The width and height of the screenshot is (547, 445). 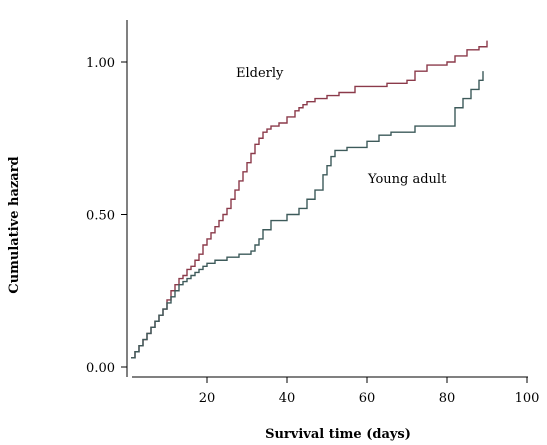 I want to click on x-axis-title: Survival time (days), so click(x=338, y=434).